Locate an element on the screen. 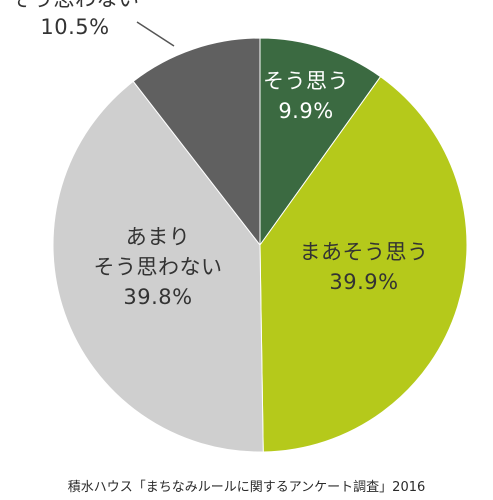  pie-slice-sou-omowanai is located at coordinates (196, 142).